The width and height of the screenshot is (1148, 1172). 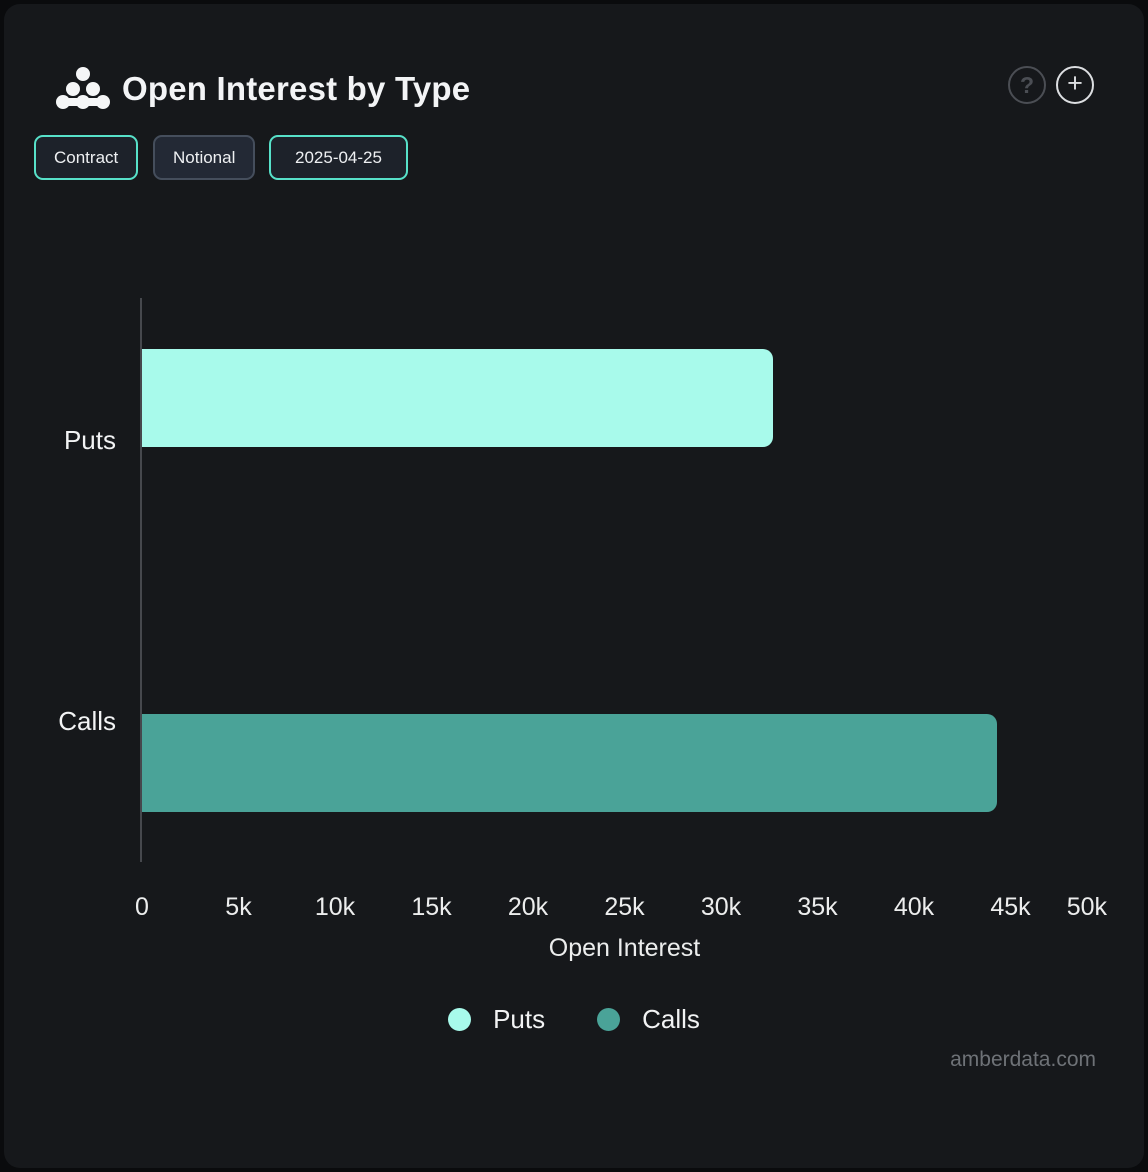 I want to click on x-tick: 45k, so click(x=1010, y=907).